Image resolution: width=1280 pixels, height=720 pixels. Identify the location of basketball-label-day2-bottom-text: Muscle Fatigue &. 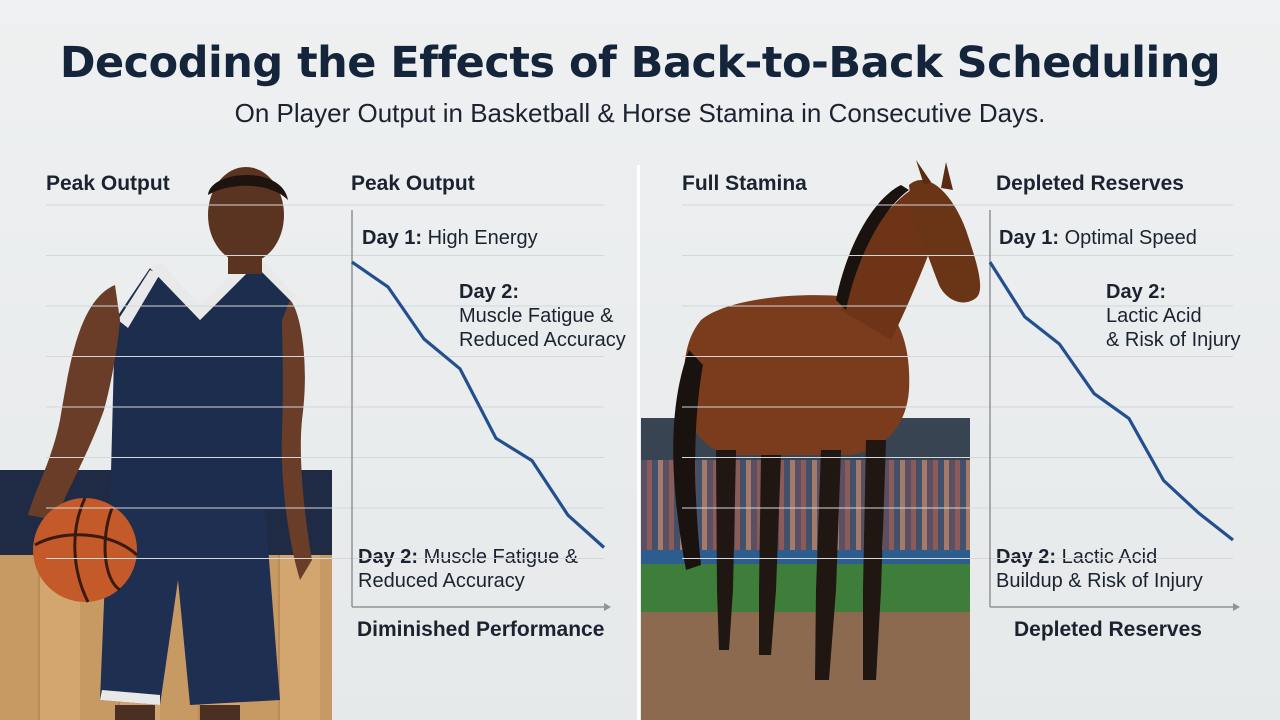
(498, 557).